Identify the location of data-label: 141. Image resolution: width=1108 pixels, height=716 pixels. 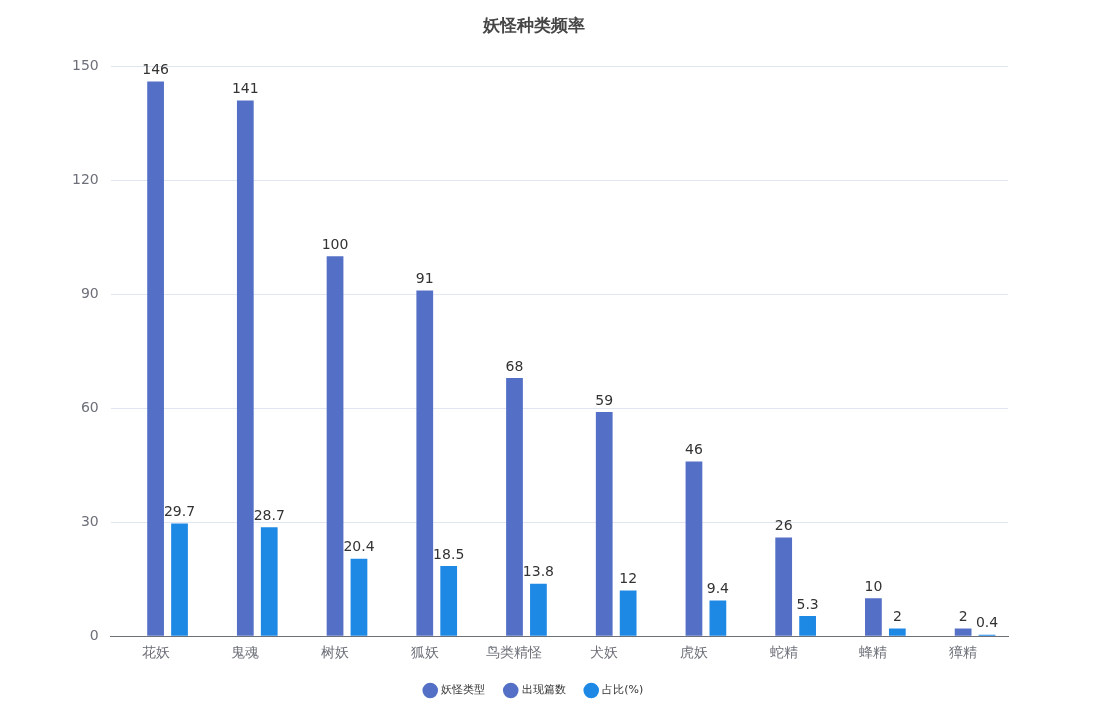
(245, 88).